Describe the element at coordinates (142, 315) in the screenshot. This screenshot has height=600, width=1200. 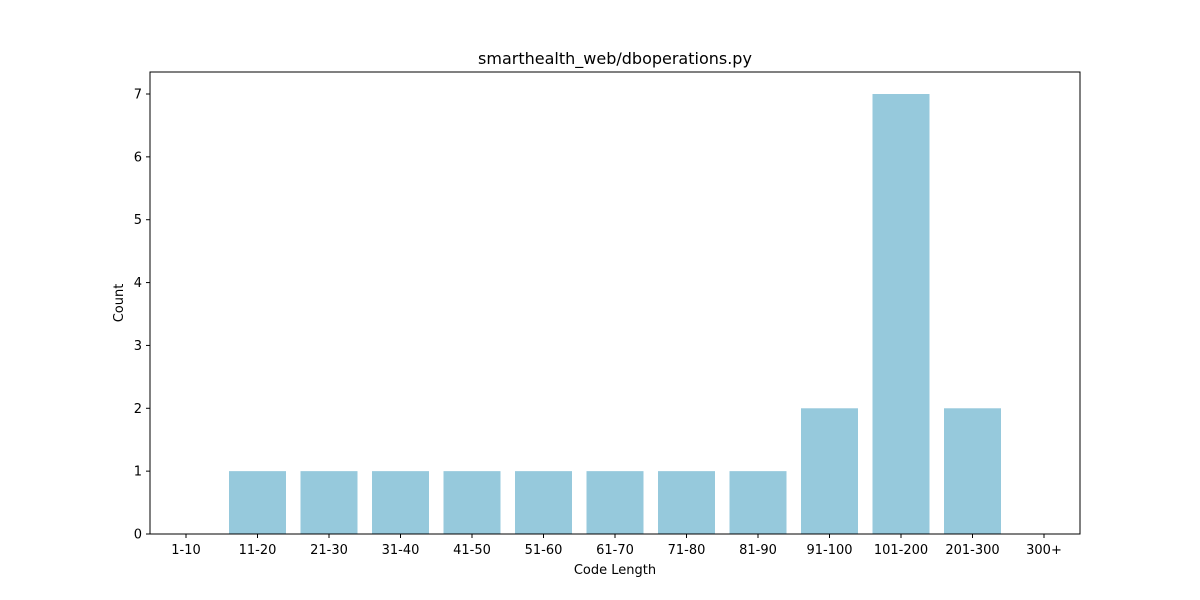
I see `y-axis-ticks: 0 1 2 3 4 5 6 7` at that location.